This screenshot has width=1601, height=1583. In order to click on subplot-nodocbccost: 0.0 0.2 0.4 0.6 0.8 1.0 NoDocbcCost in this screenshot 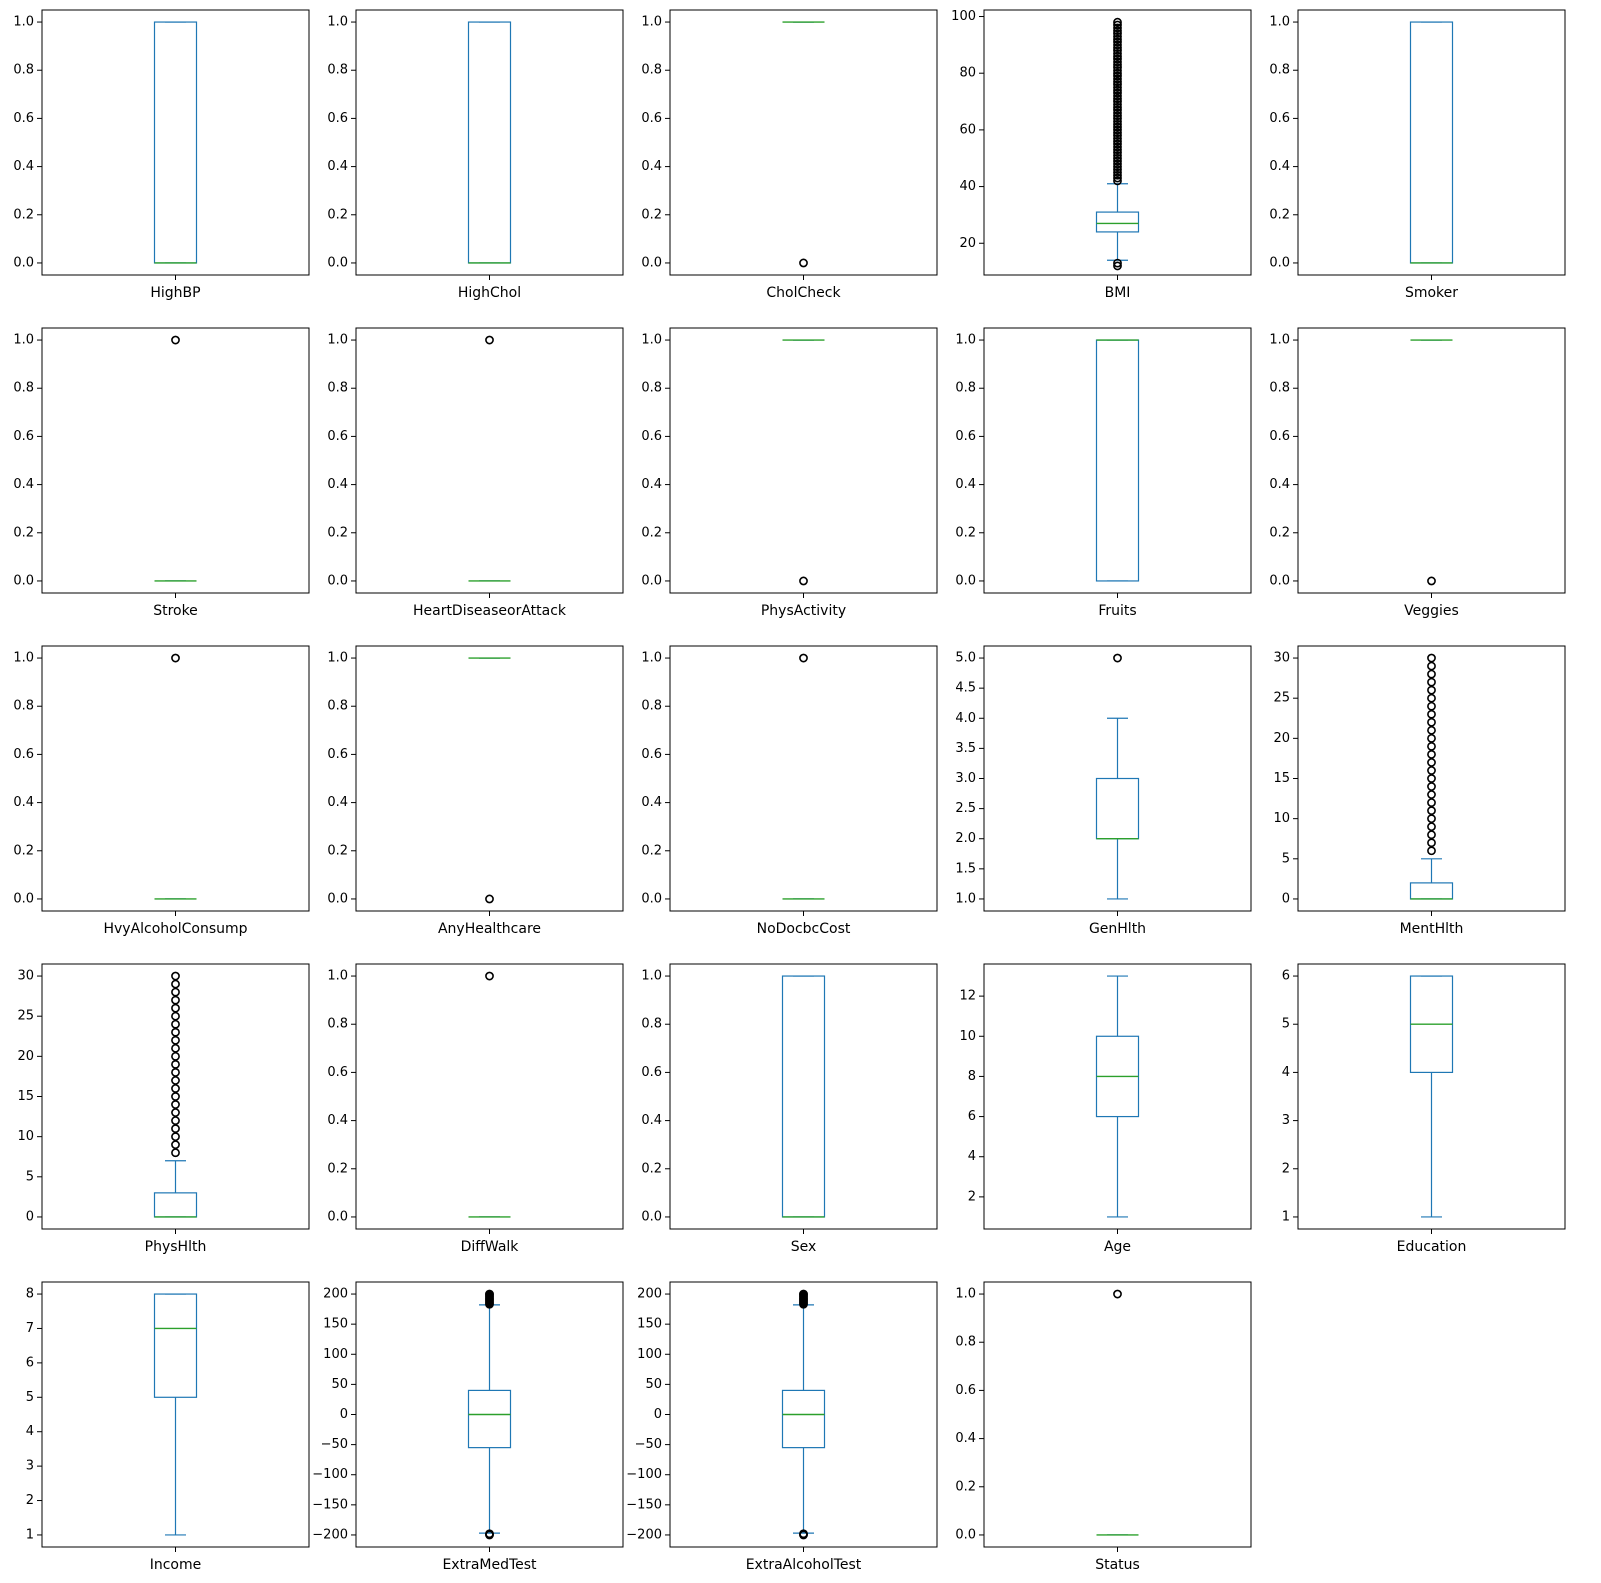, I will do `click(789, 791)`.